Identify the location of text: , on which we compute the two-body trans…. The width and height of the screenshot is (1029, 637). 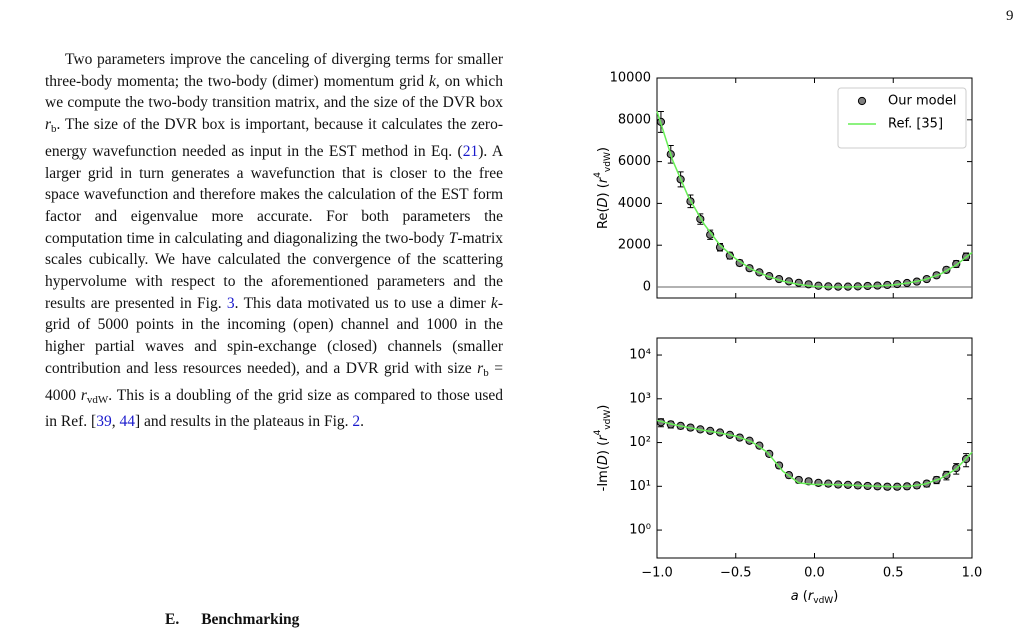
(274, 92).